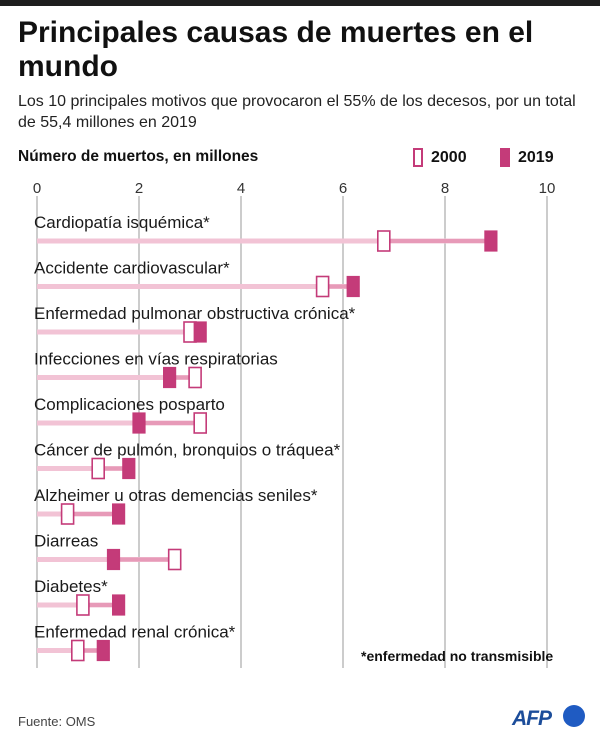 This screenshot has height=736, width=600. Describe the element at coordinates (135, 632) in the screenshot. I see `category-label: Enfermedad renal crónica*` at that location.